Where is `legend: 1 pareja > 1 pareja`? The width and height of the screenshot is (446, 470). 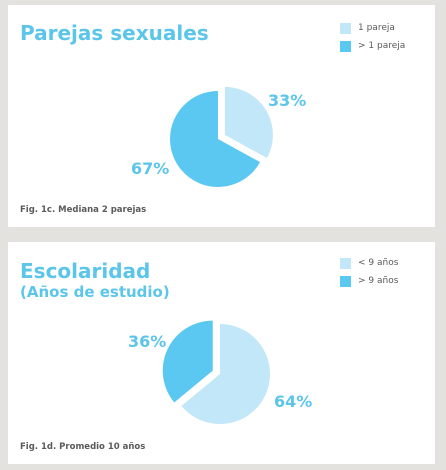 legend: 1 pareja > 1 pareja is located at coordinates (372, 37).